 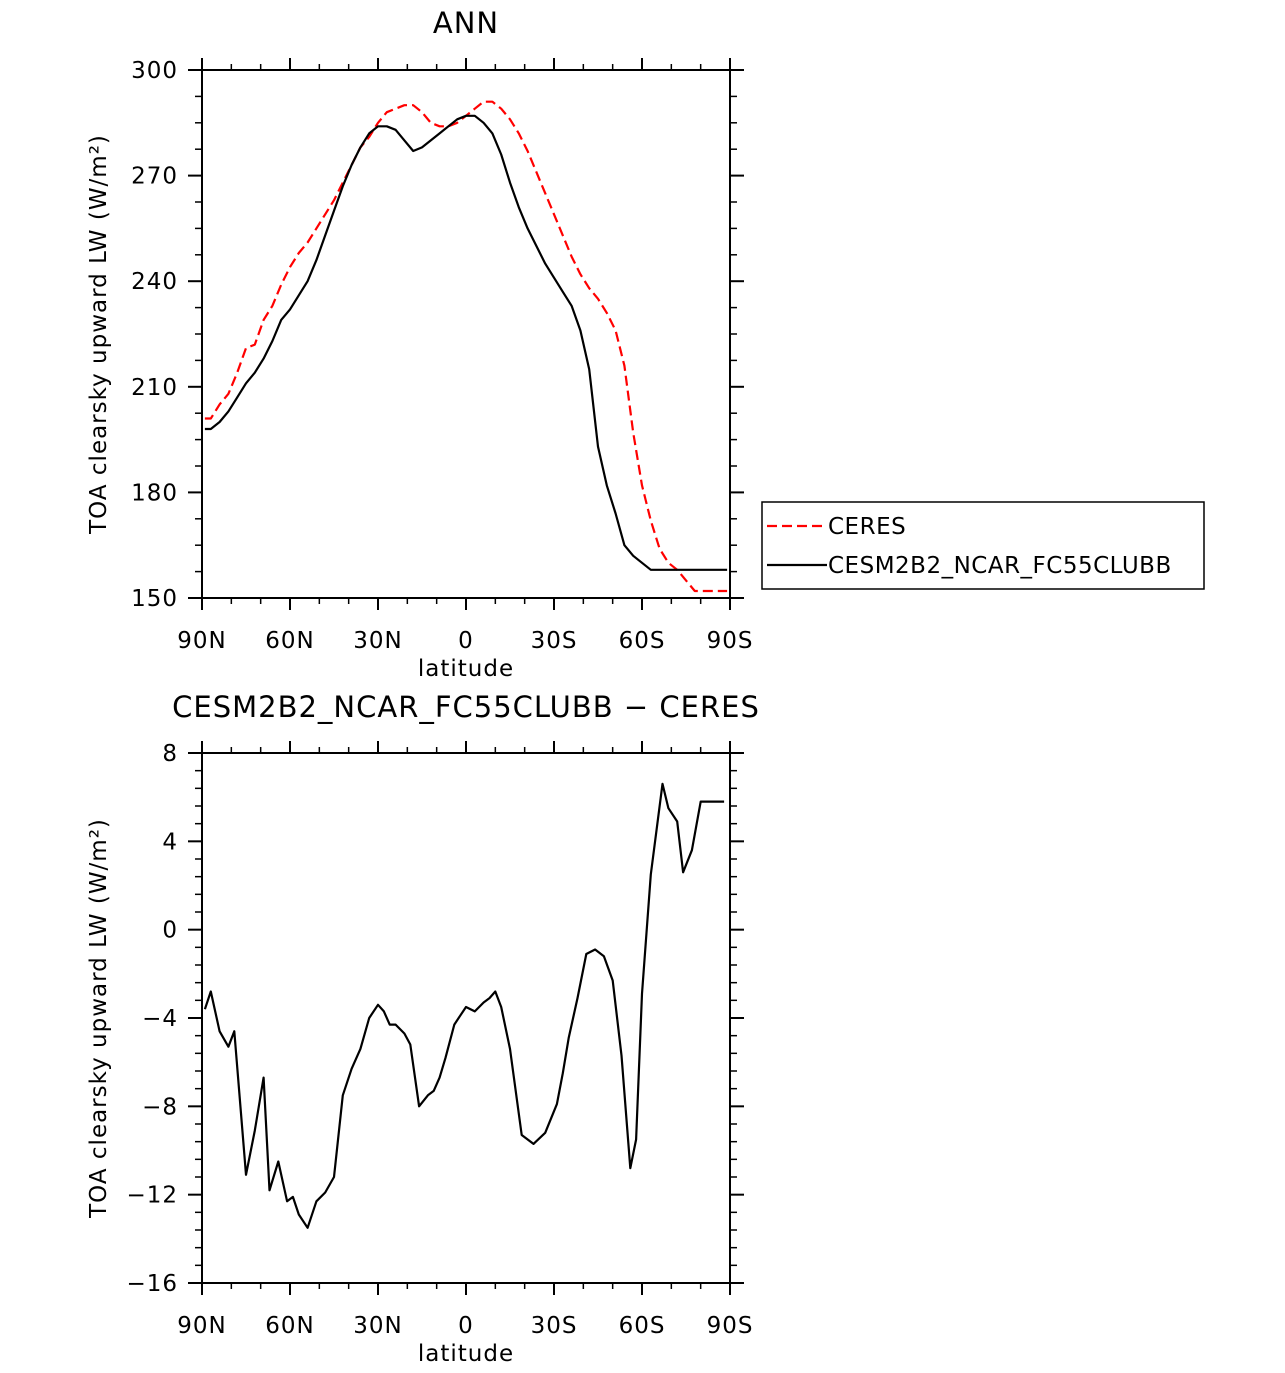 I want to click on chart-title: CESM2B2_NCAR_FC55CLUBB − CERES, so click(x=466, y=707).